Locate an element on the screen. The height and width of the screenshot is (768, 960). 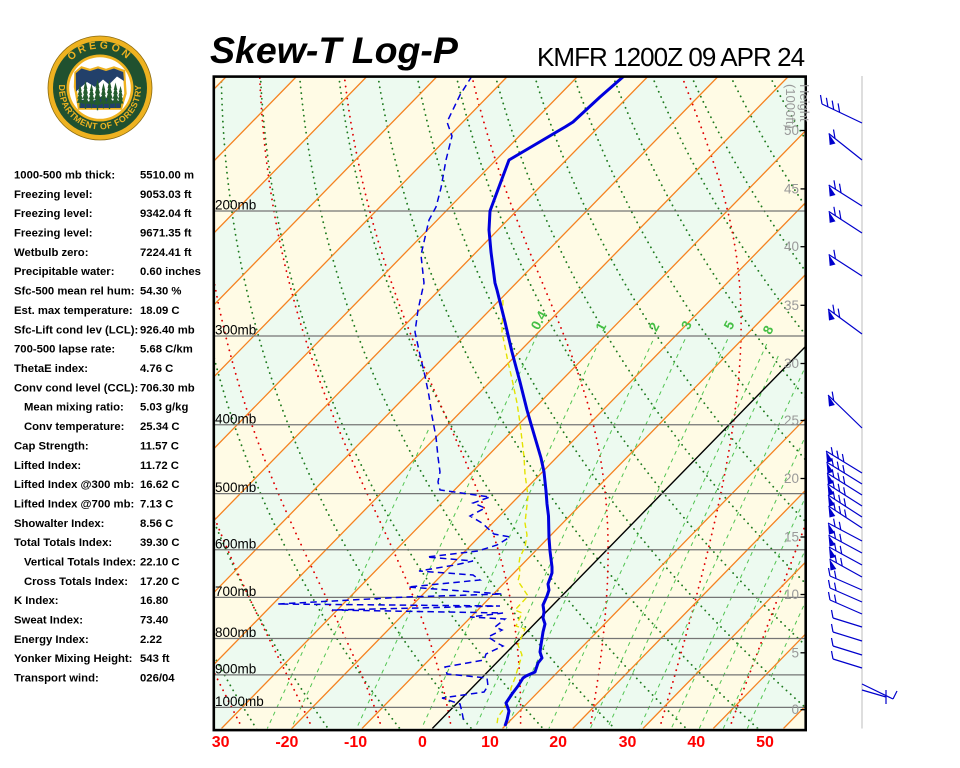
svg-text: 9342.04 ft is located at coordinates (166, 214).